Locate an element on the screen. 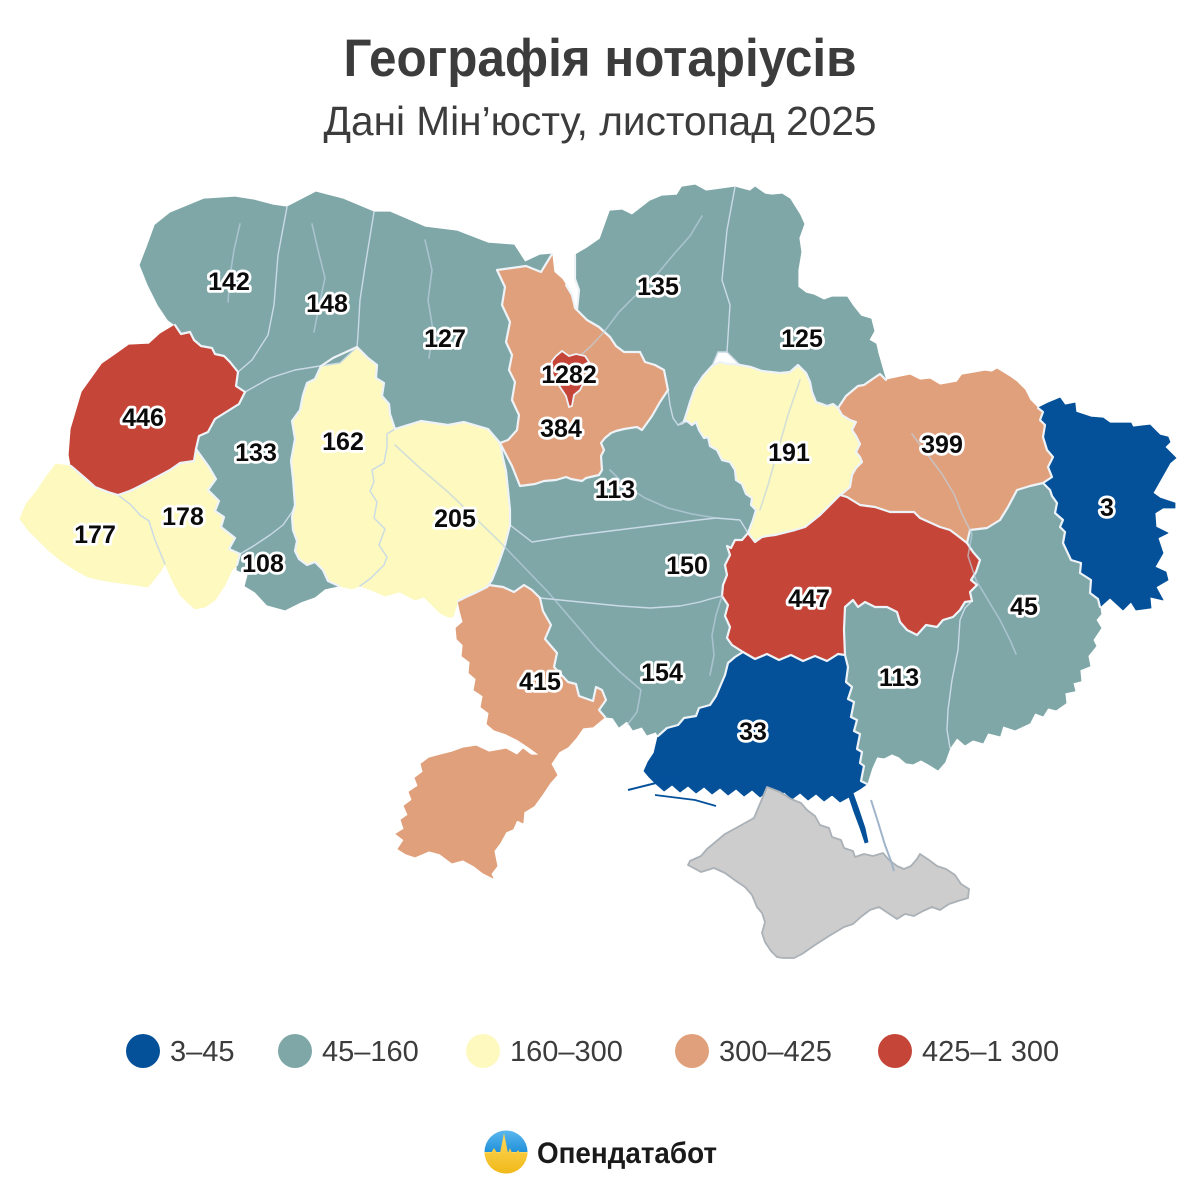 The width and height of the screenshot is (1200, 1200). svg-text: 425–1 300 is located at coordinates (990, 1052).